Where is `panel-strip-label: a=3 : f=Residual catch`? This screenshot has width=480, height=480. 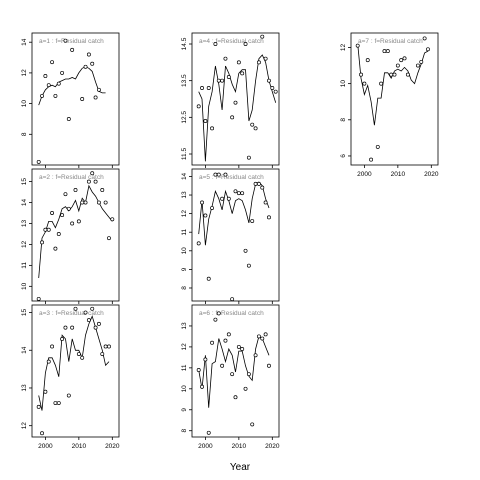 panel-strip-label: a=3 : f=Residual catch is located at coordinates (71, 313).